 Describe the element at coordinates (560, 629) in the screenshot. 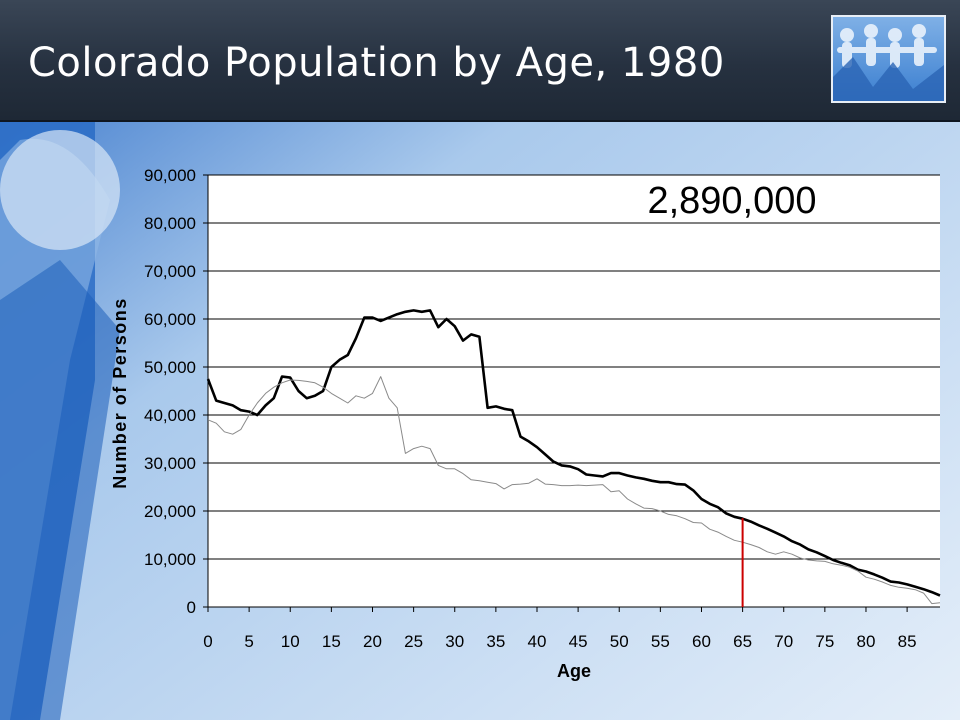

I see `x-axis-ticks: 0 5 10 15 20 25 30 35 40 45 50 55 60 65 70 75 80 85` at that location.